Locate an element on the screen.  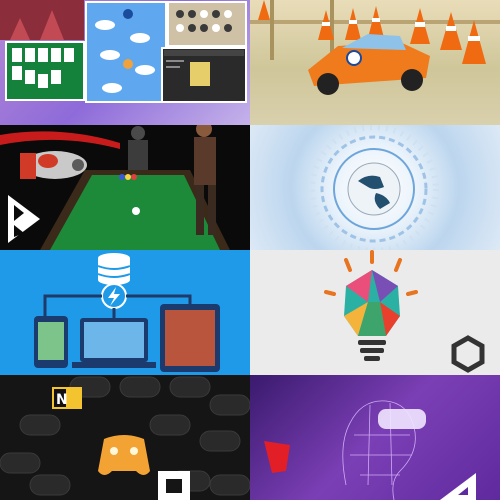
vr-headset-icon is located at coordinates (402, 419).